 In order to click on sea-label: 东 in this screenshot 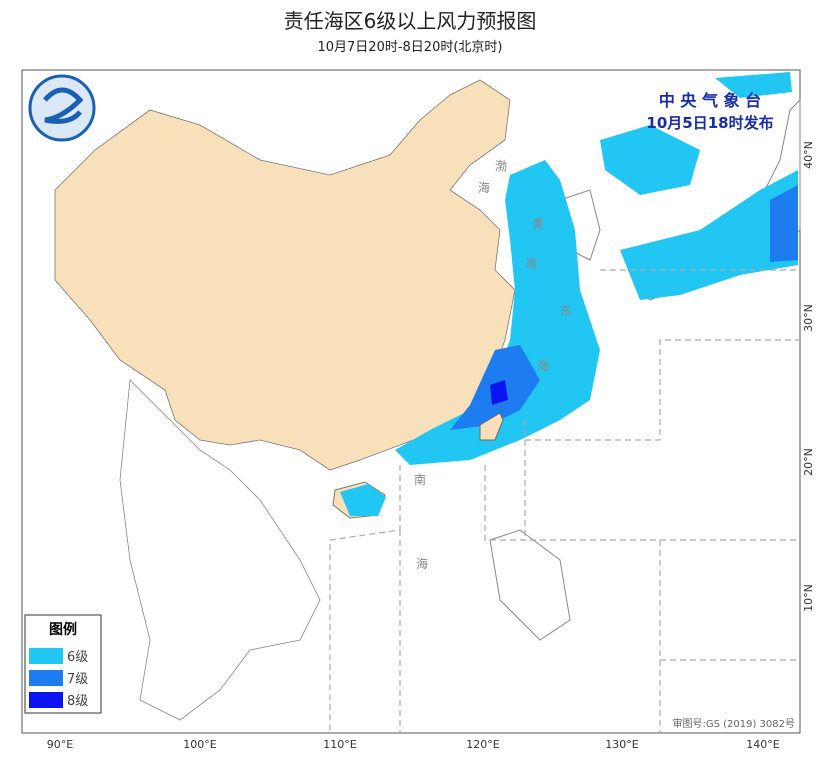, I will do `click(566, 311)`.